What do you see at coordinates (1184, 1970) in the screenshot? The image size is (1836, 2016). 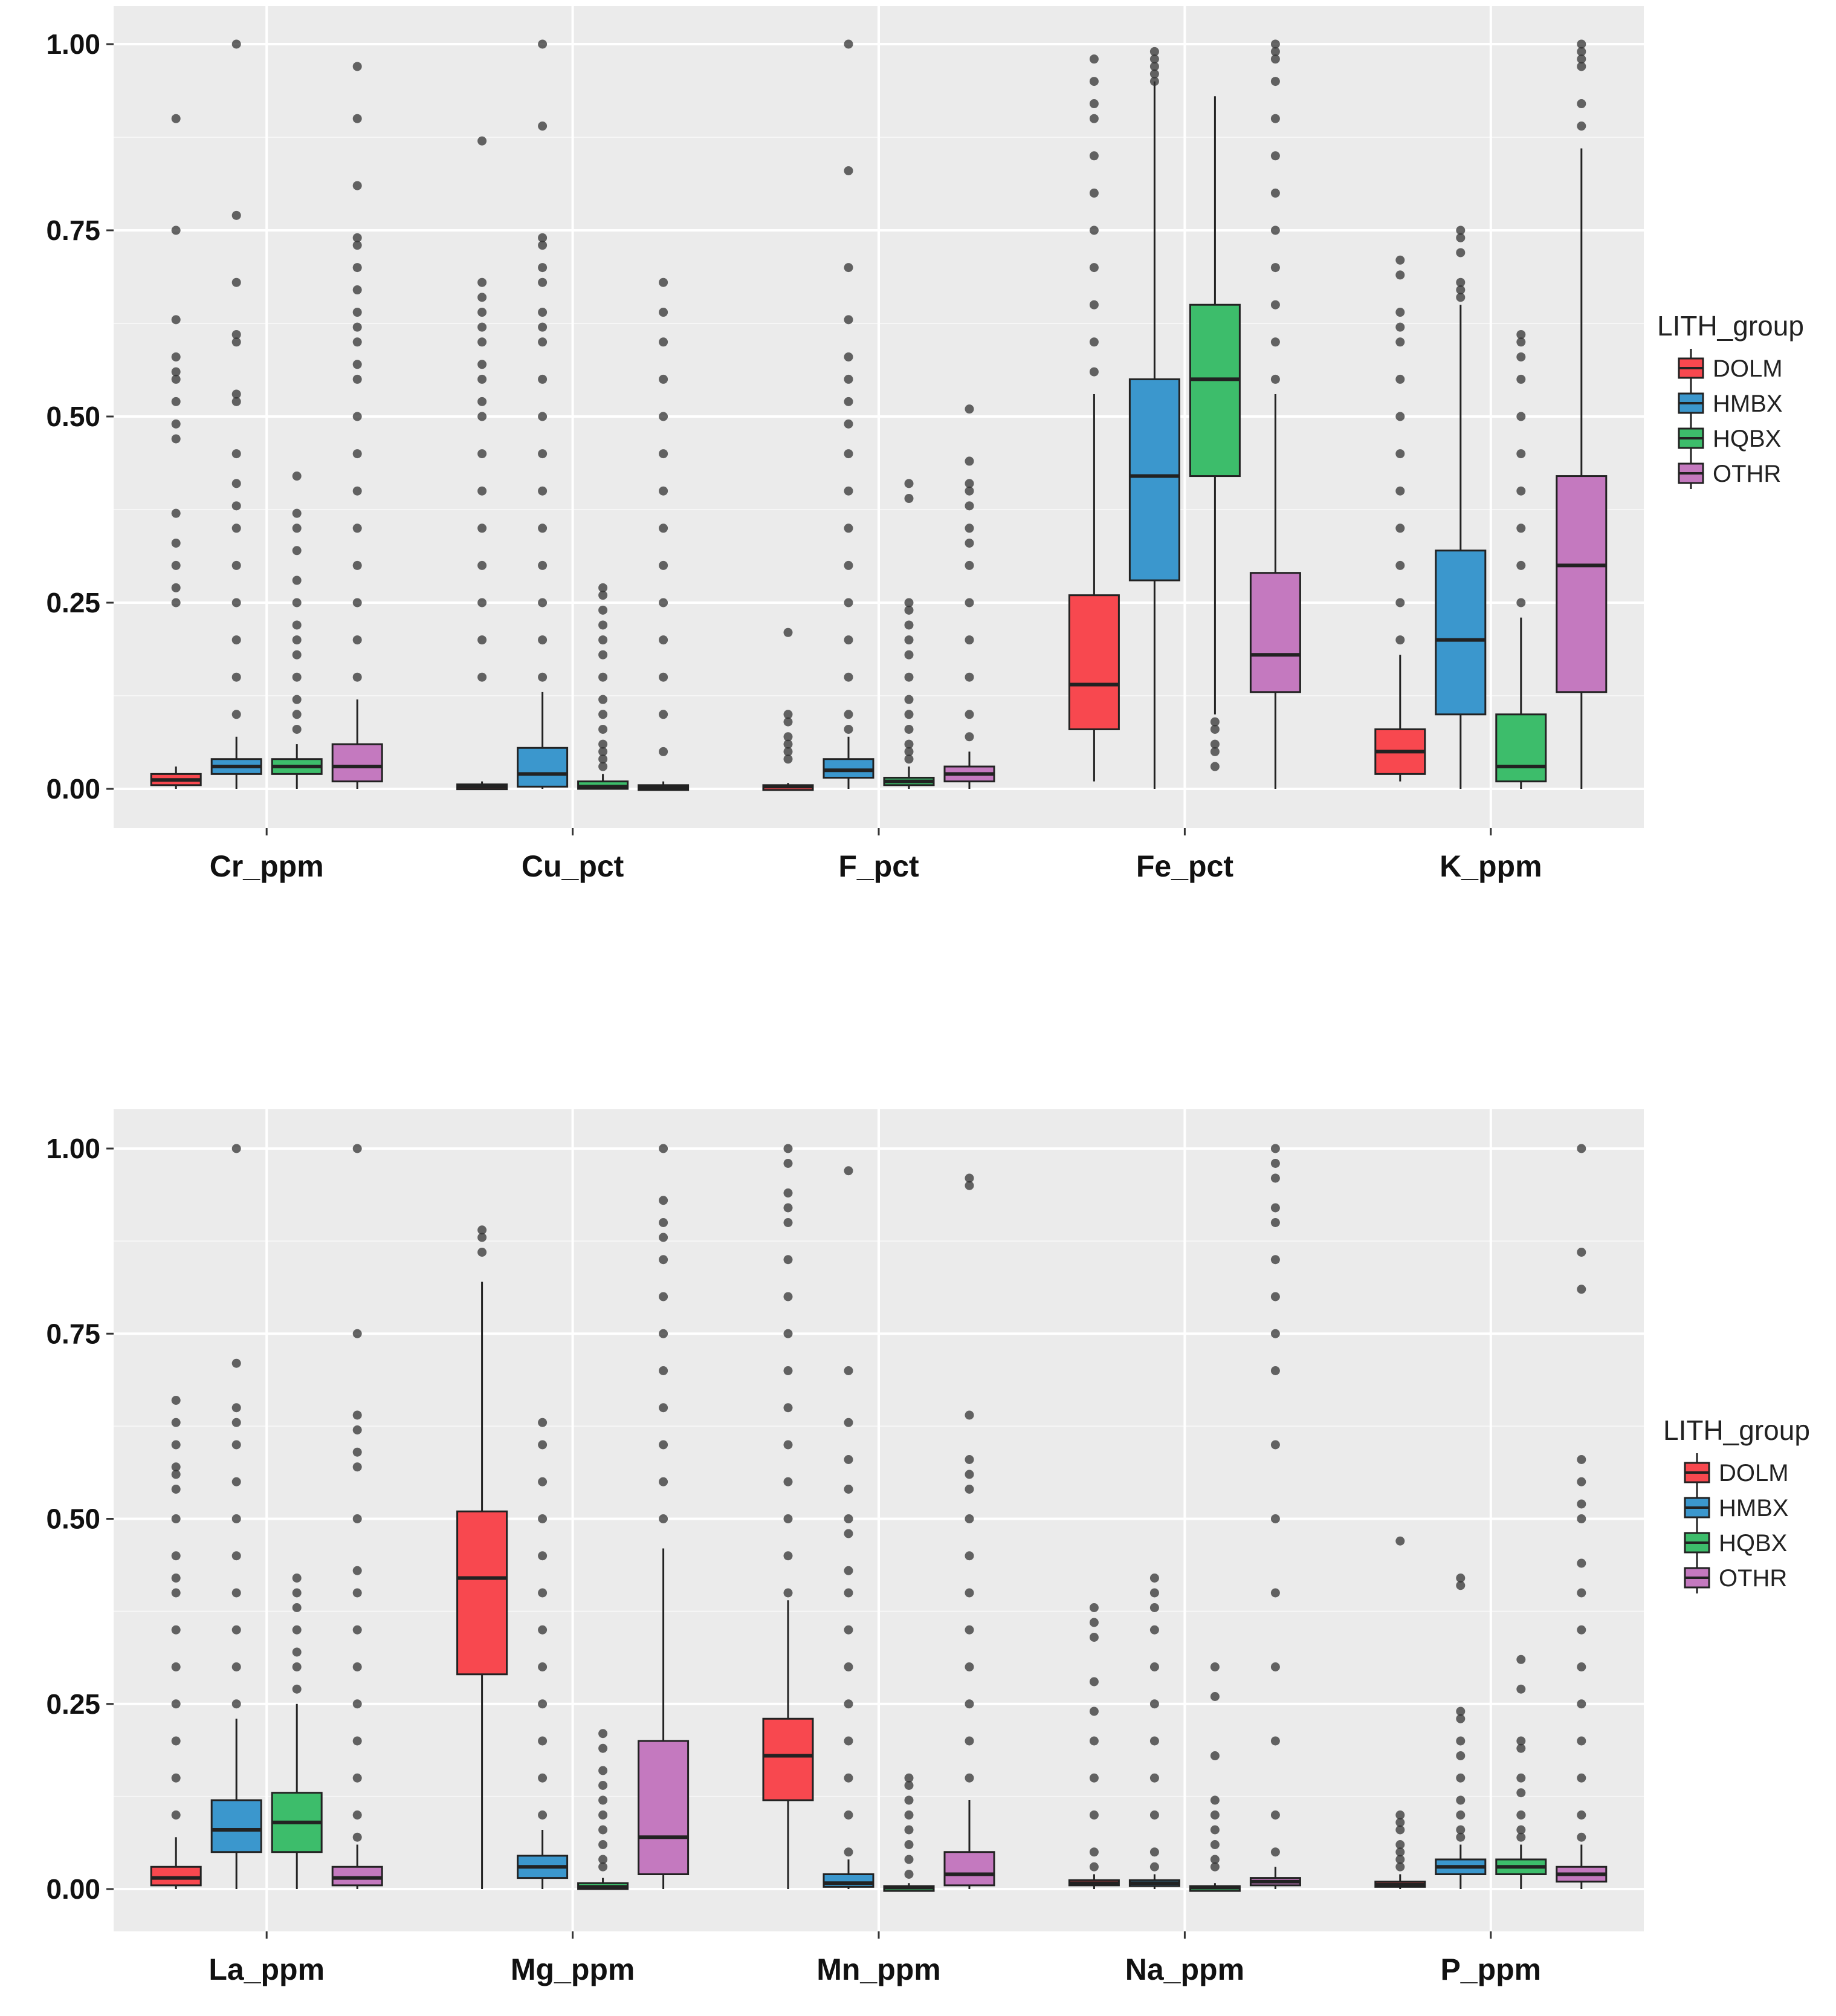 I see `x-tick-label: Na_ppm` at bounding box center [1184, 1970].